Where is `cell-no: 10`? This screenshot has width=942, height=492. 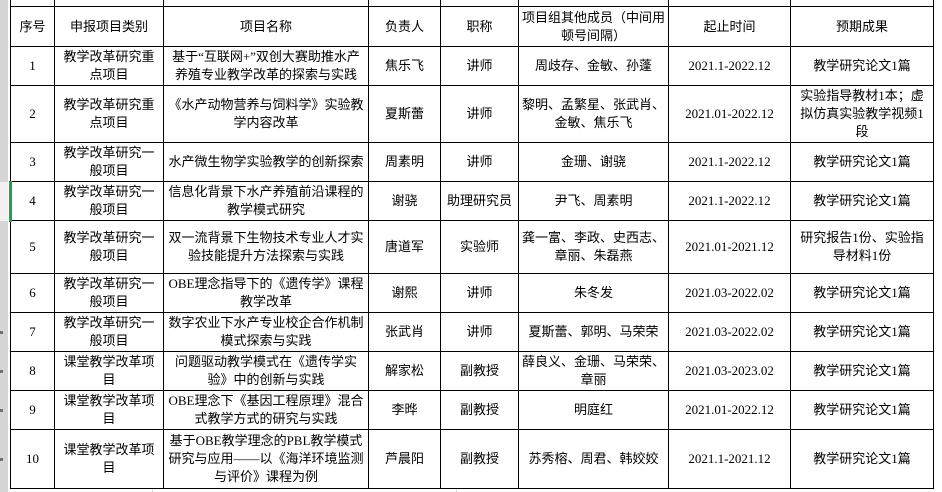
cell-no: 10 is located at coordinates (32, 459).